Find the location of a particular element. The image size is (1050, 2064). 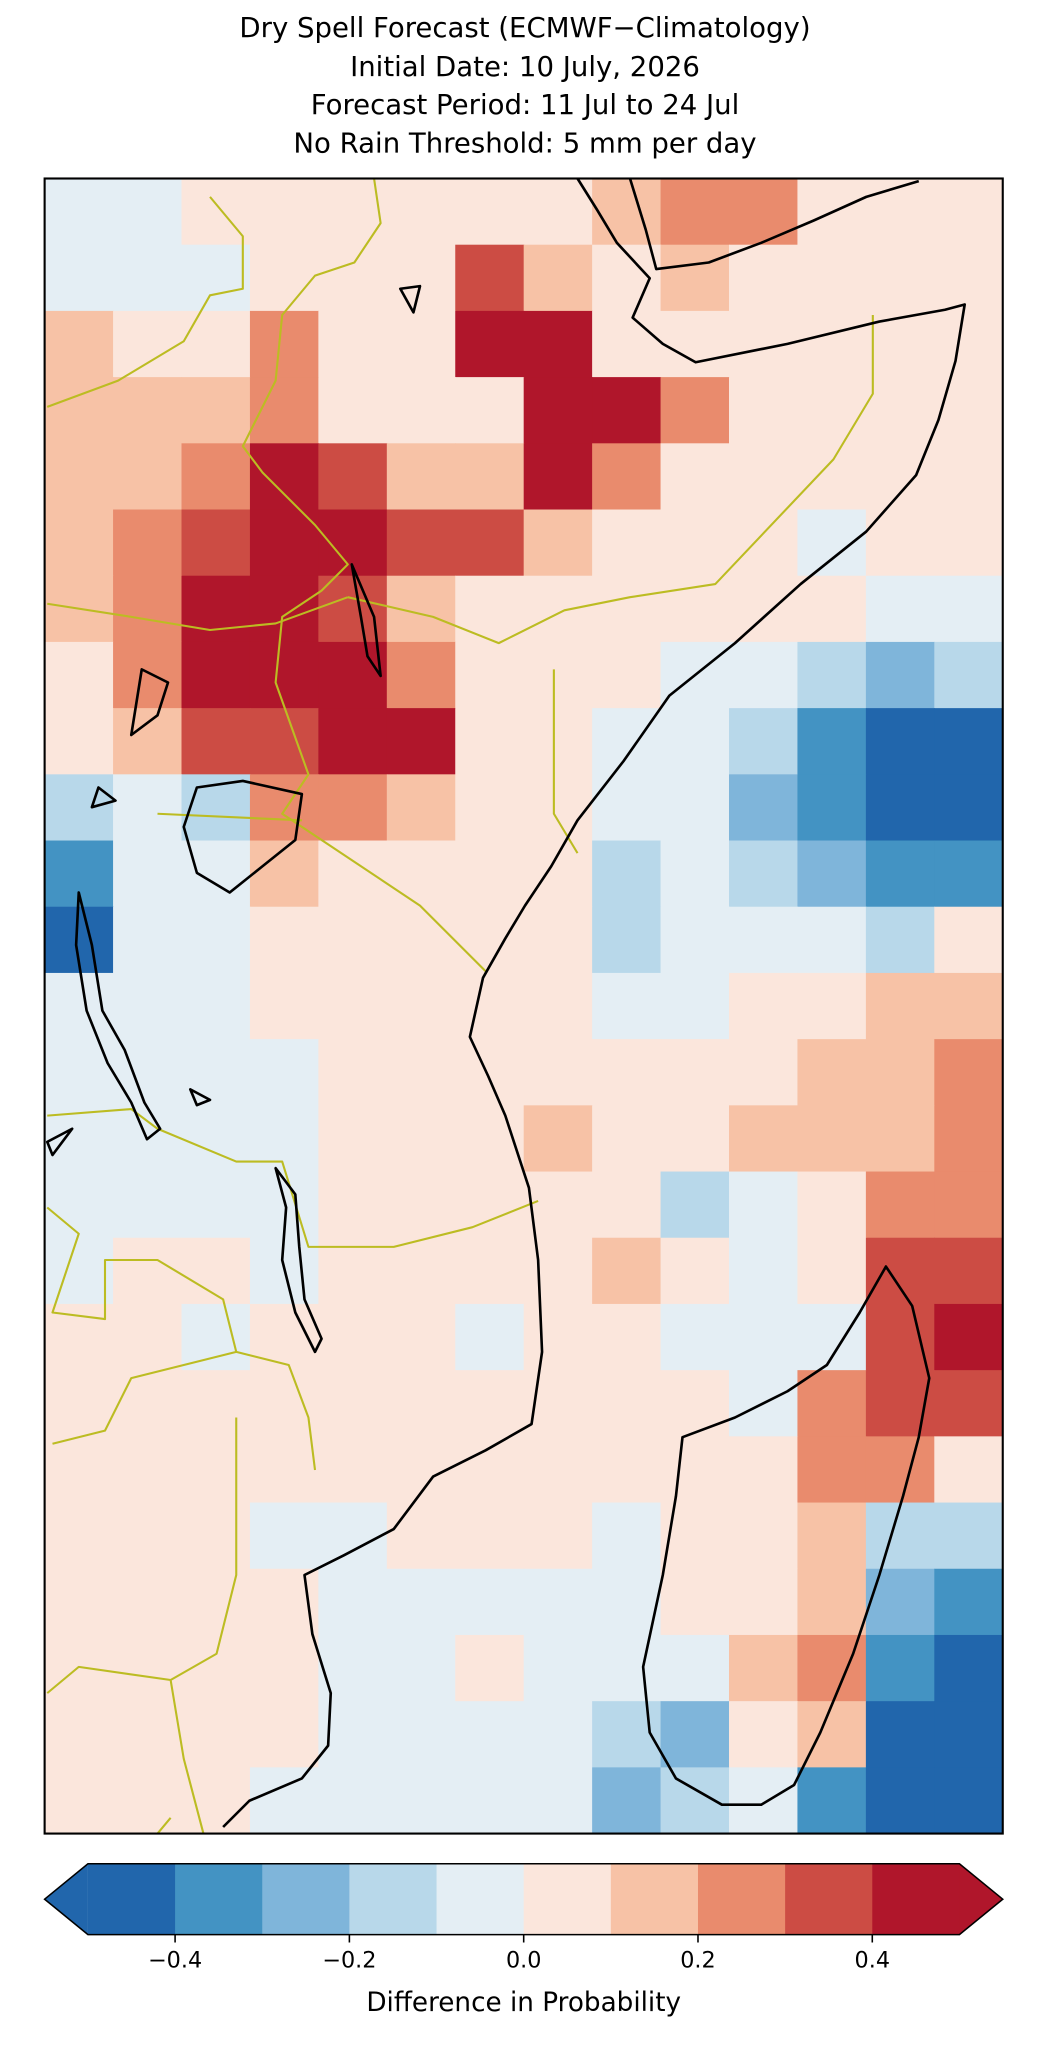

lake is located at coordinates (118, 1016).